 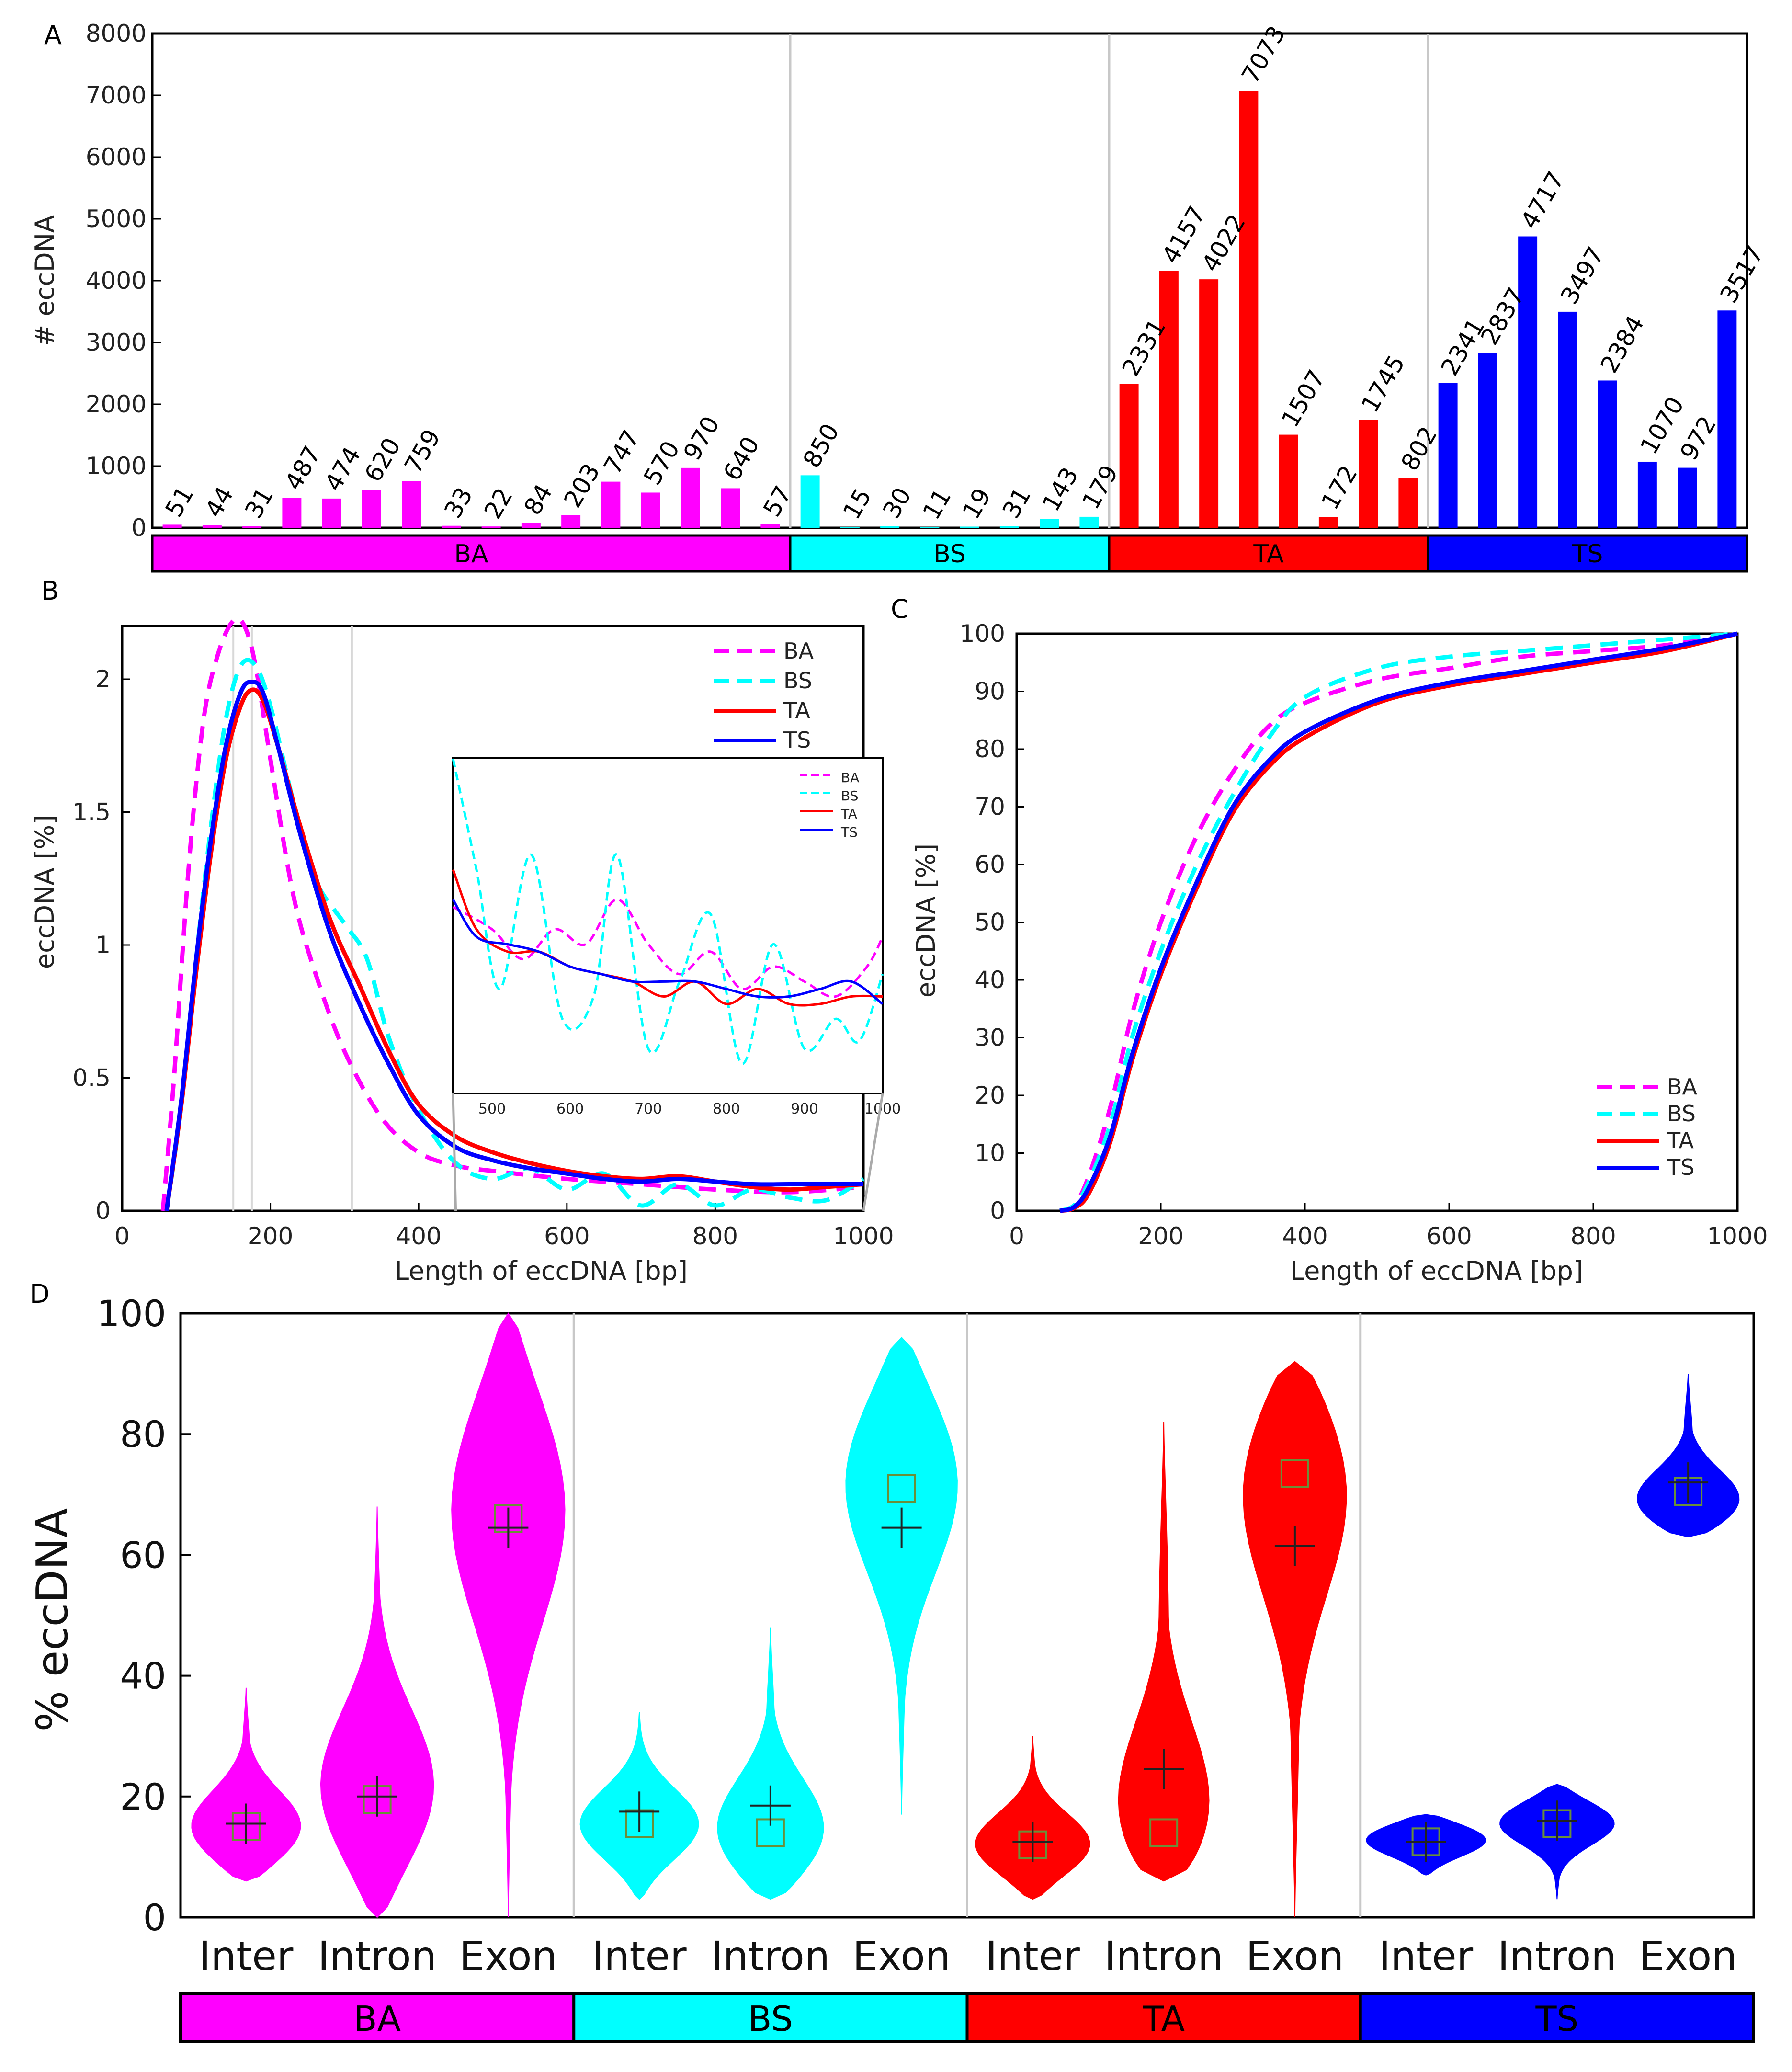 I want to click on series-line-bs, so click(x=1398, y=922).